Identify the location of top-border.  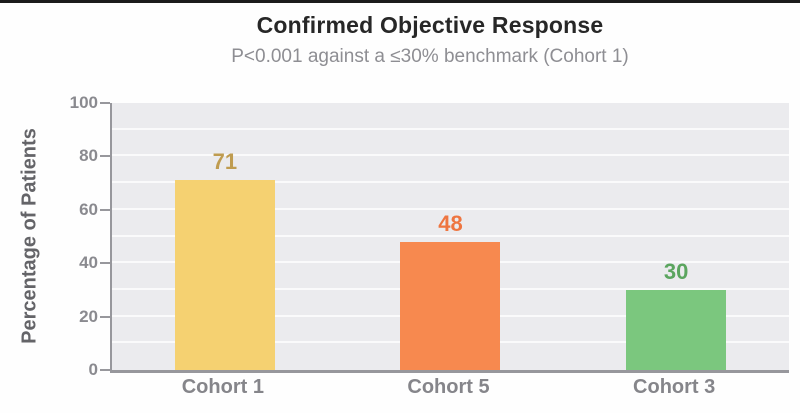
(400, 1).